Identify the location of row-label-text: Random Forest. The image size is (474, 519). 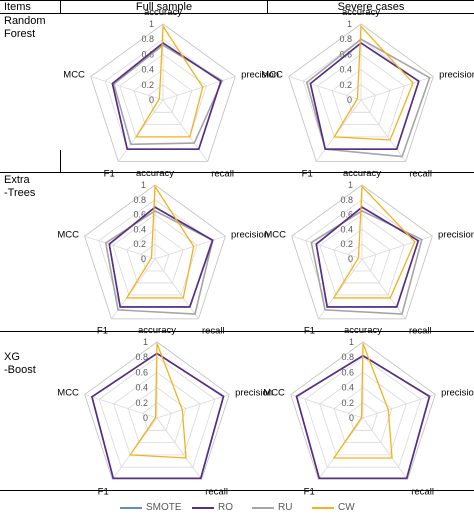
(25, 27).